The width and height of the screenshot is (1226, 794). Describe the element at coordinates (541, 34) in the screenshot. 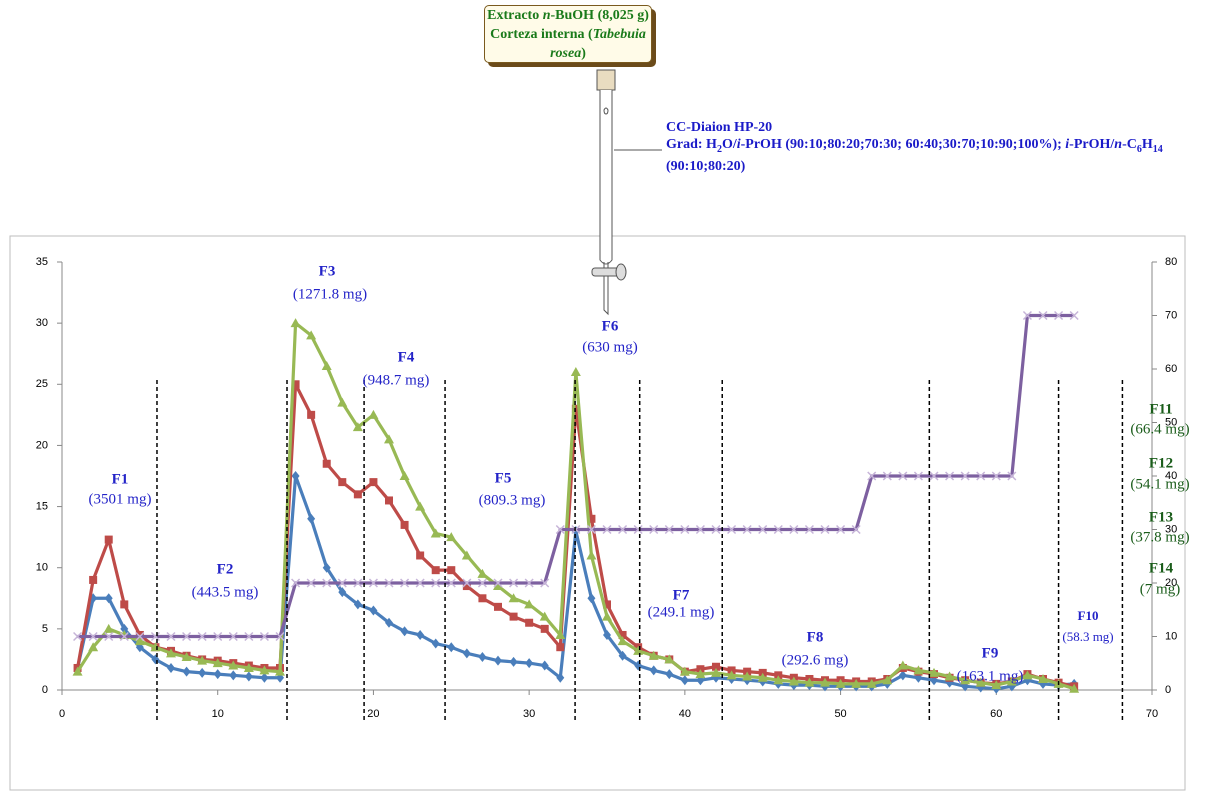

I see `extract-text: Corteza interna (` at that location.